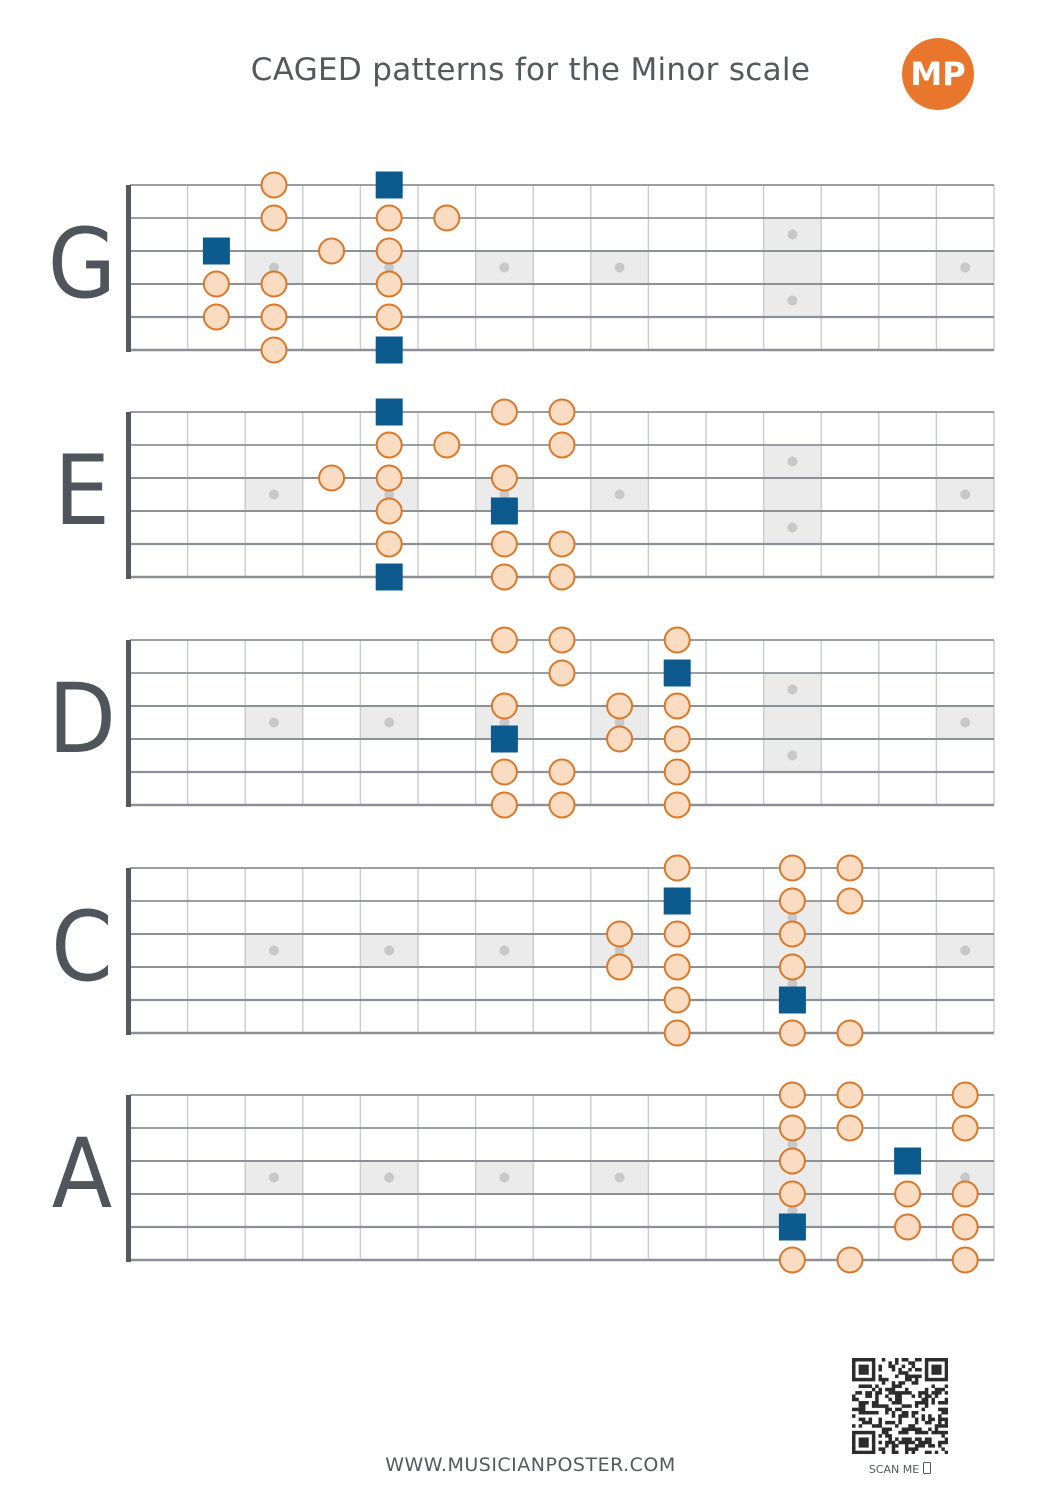  I want to click on shape-label-e: E, so click(82, 490).